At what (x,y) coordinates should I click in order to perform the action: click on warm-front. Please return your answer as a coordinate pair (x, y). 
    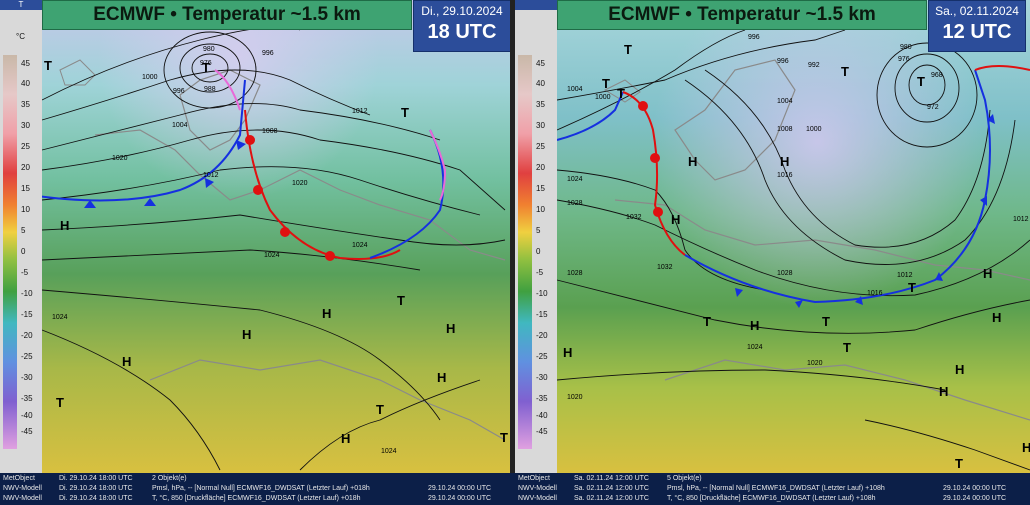
    Looking at the image, I should click on (322, 184).